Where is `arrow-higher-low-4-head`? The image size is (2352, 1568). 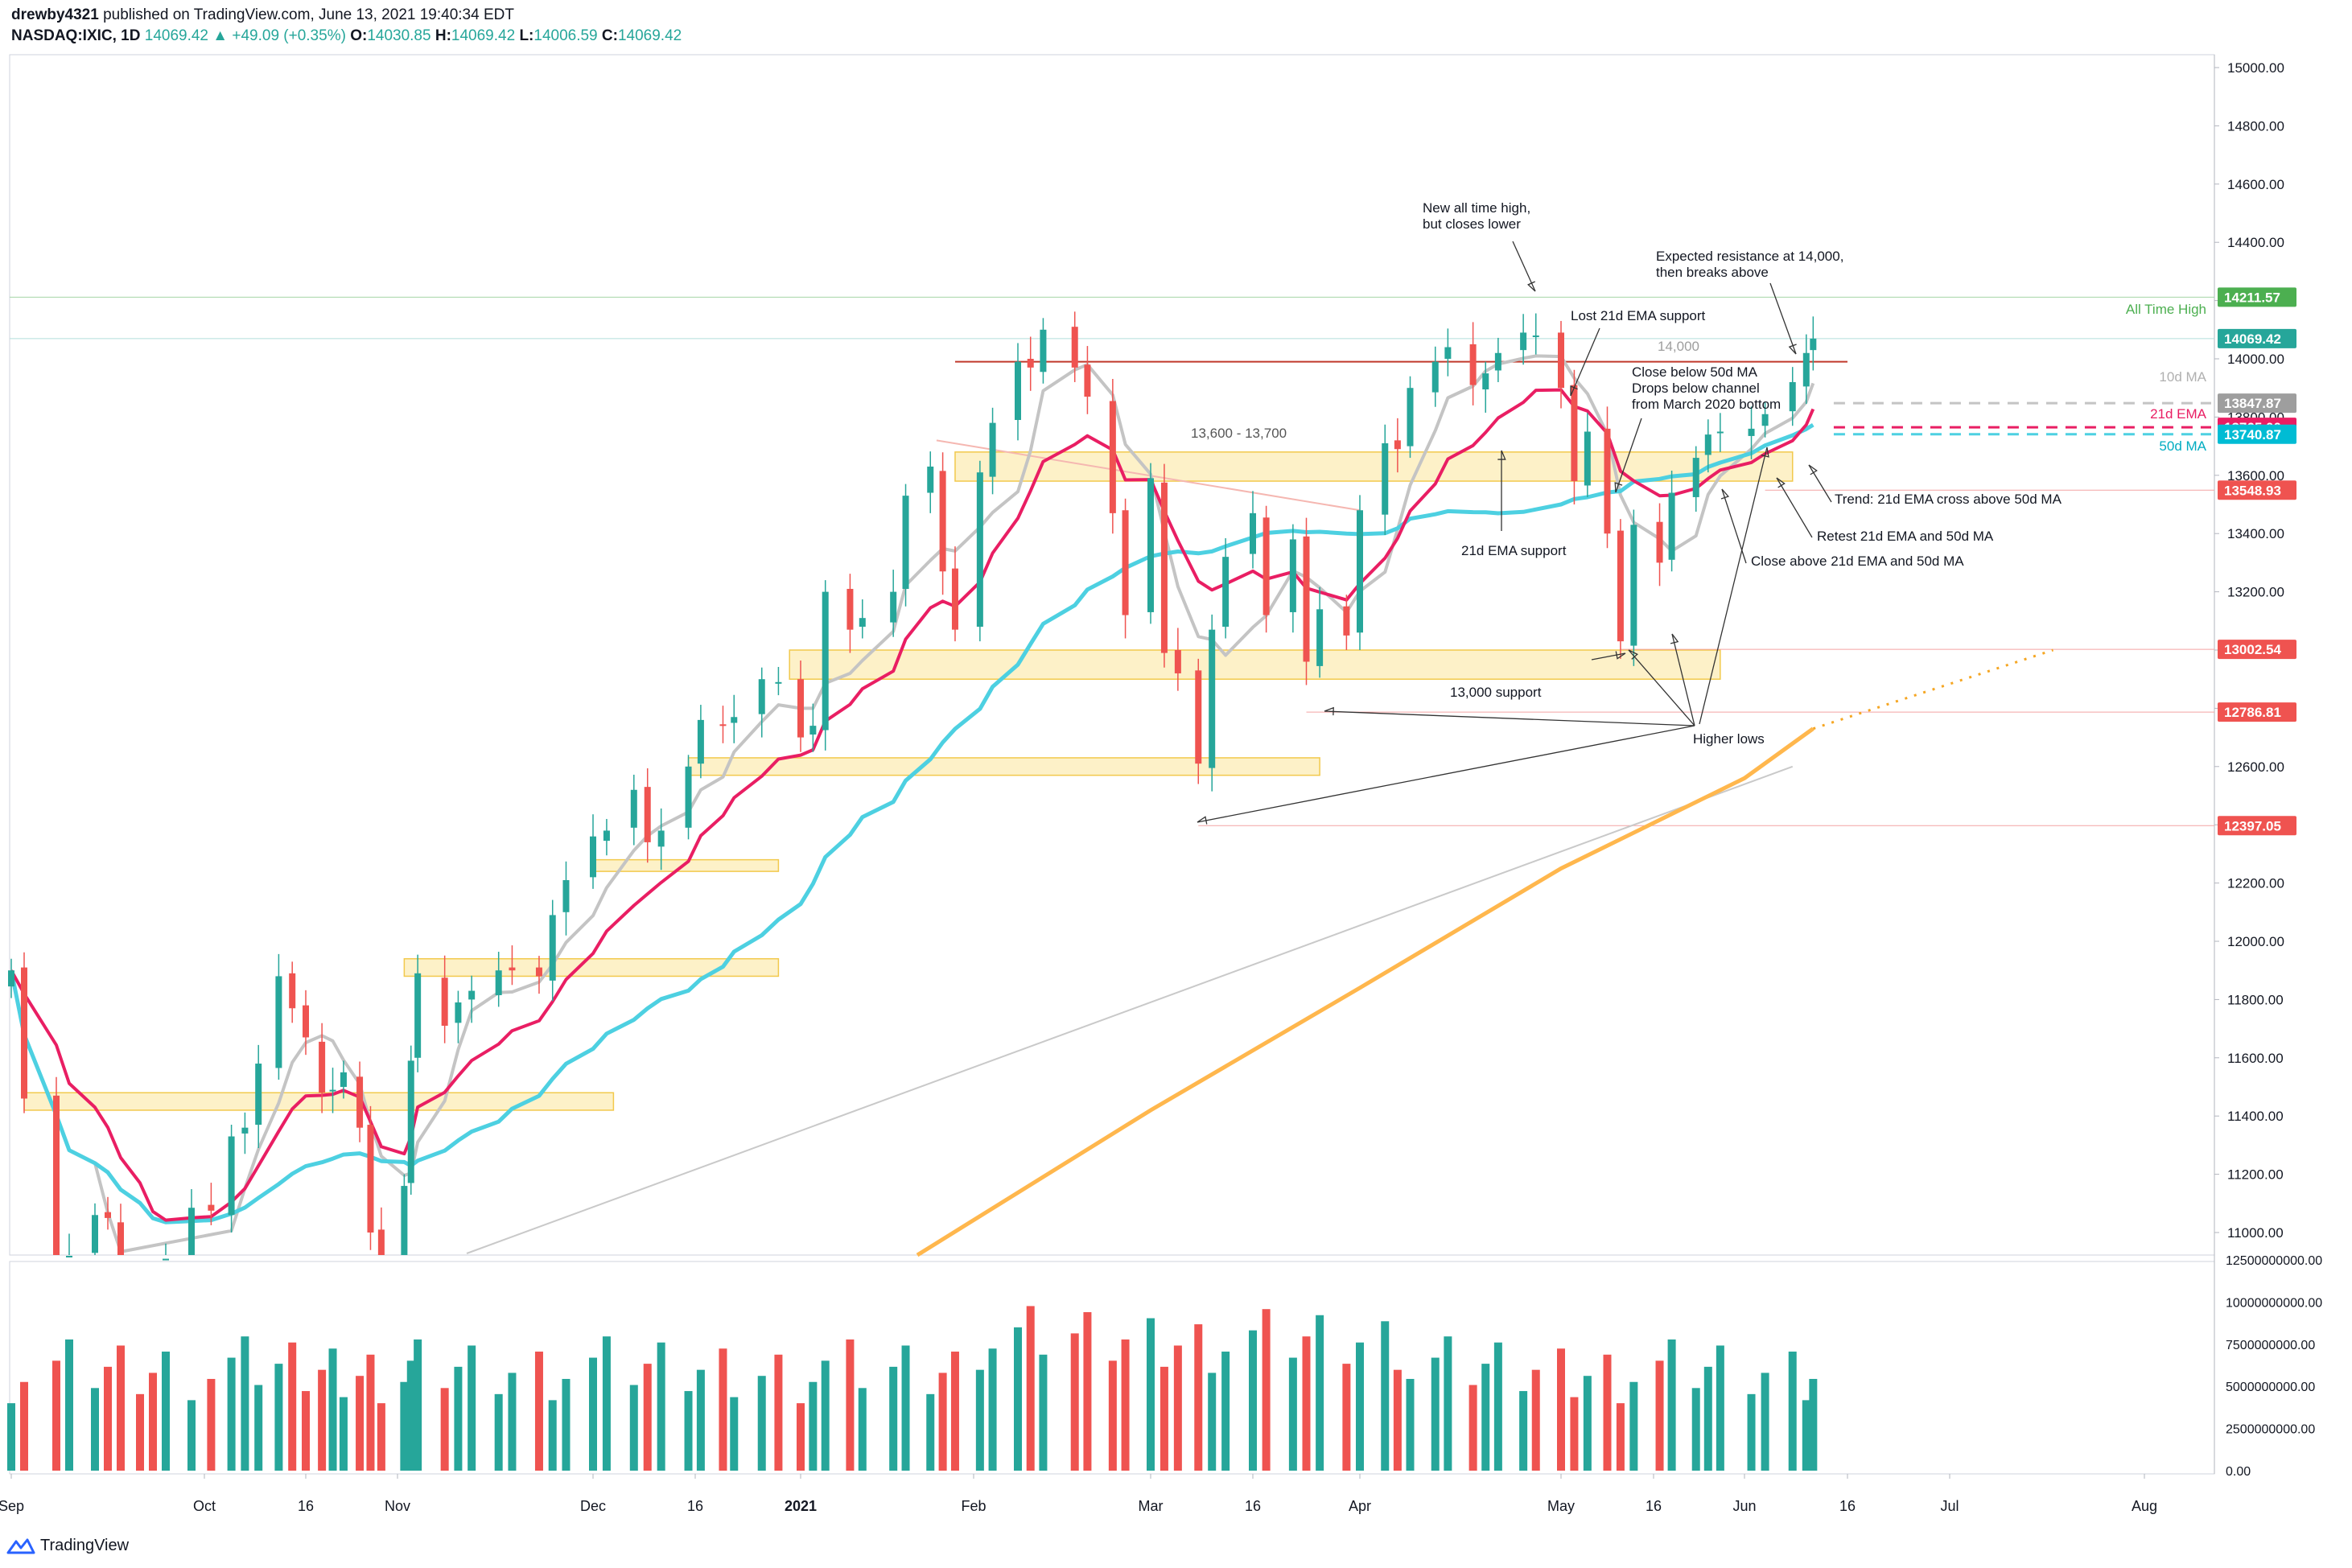 arrow-higher-low-4-head is located at coordinates (1202, 820).